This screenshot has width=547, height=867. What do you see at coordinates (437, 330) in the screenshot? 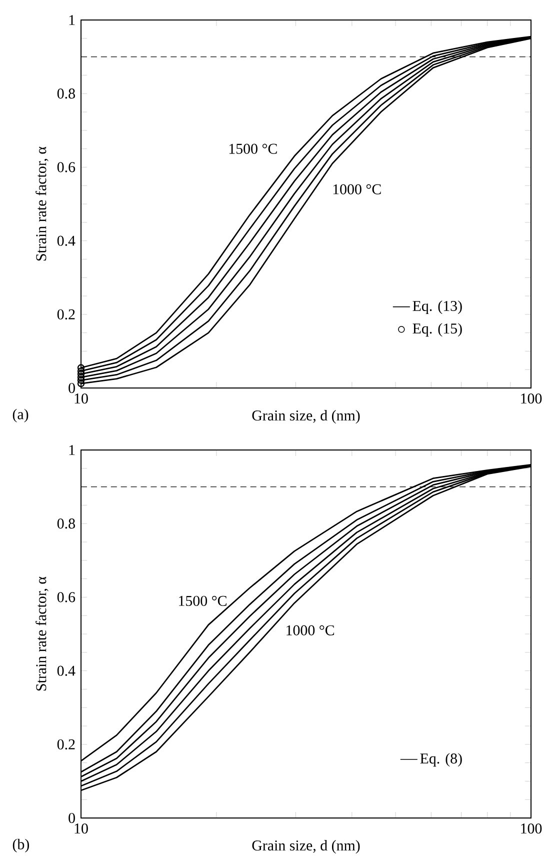
I see `legend-label: Eq. (15)` at bounding box center [437, 330].